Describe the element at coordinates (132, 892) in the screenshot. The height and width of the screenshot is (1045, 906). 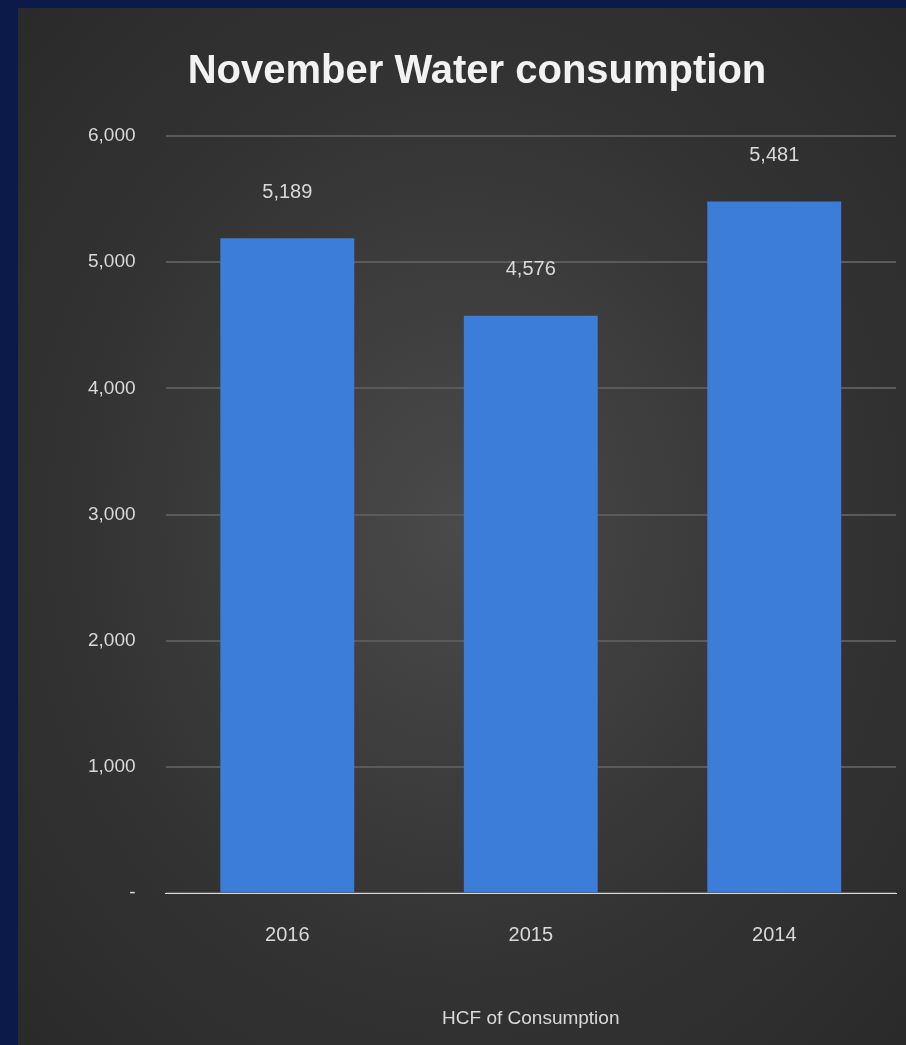
I see `y-tick-label: -` at that location.